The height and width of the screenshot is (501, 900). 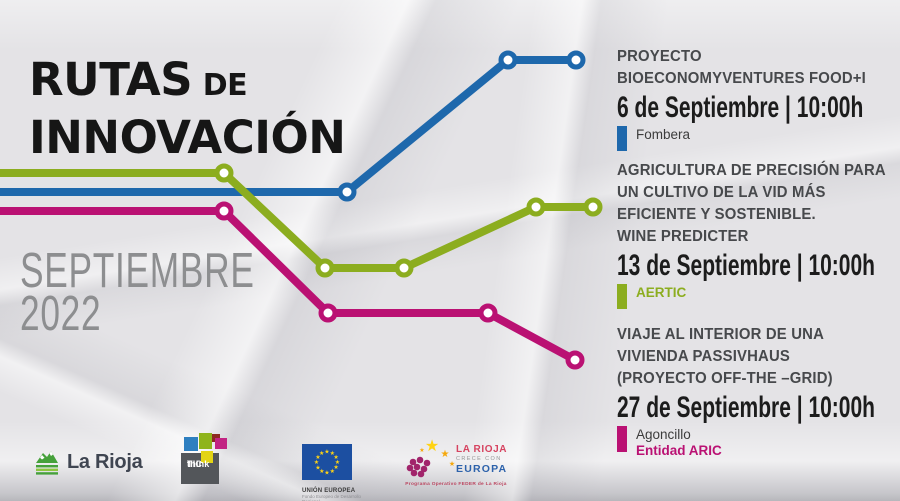 What do you see at coordinates (746, 407) in the screenshot?
I see `event-date: 27 de Septiembre | 10:00h` at bounding box center [746, 407].